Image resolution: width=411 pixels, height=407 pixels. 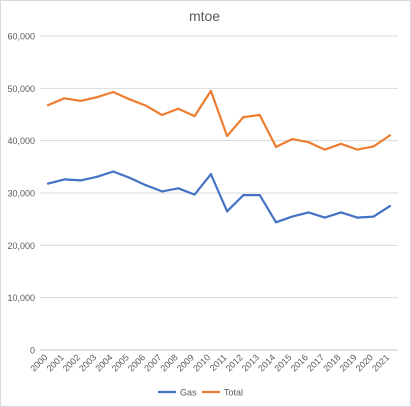 I want to click on series-line-gas, so click(x=218, y=197).